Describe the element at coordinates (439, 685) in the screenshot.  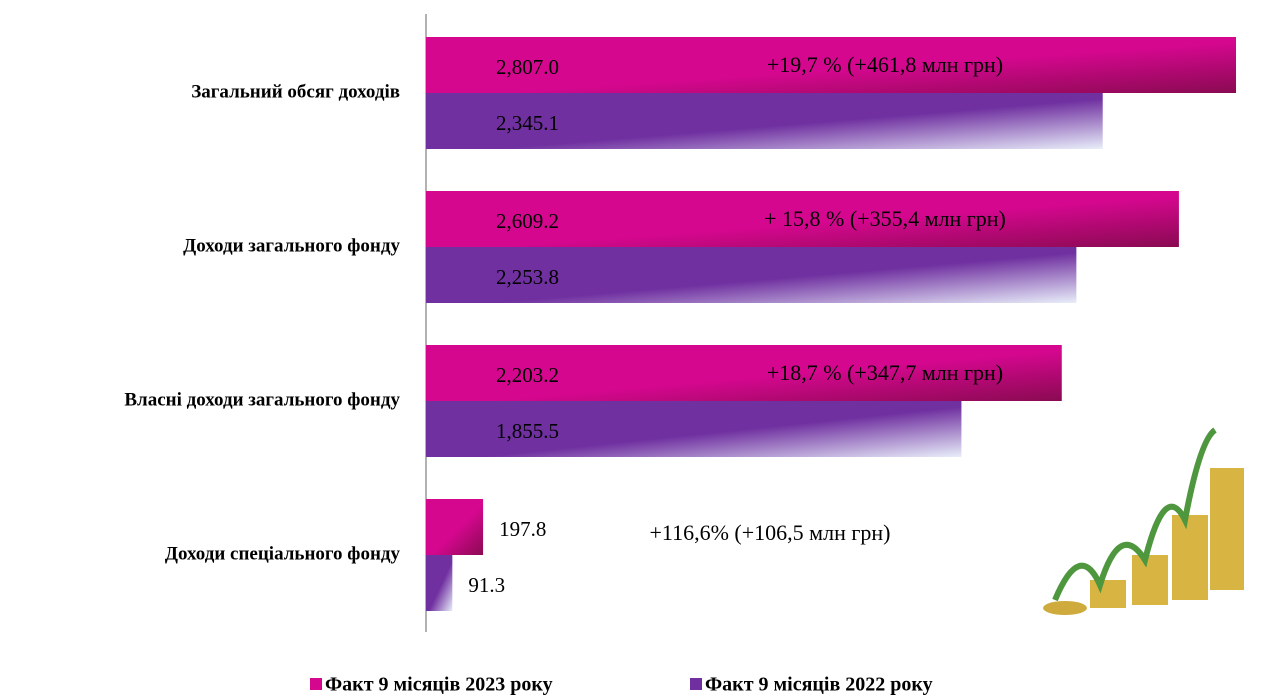
I see `legend-label: Факт 9 місяців 2023 року` at that location.